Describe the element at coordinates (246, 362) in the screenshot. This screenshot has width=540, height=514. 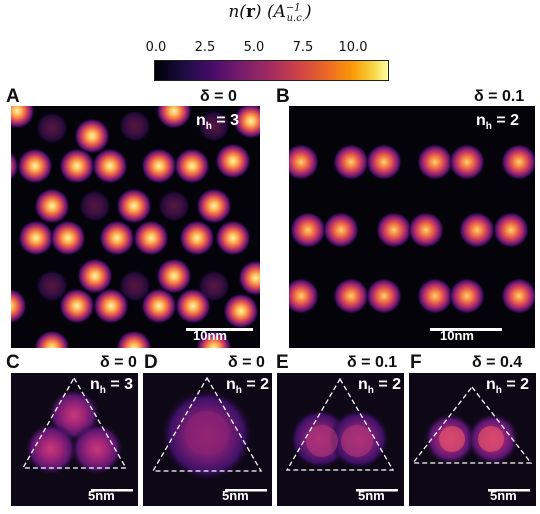
I see `panel-d-delta: δ = 0` at that location.